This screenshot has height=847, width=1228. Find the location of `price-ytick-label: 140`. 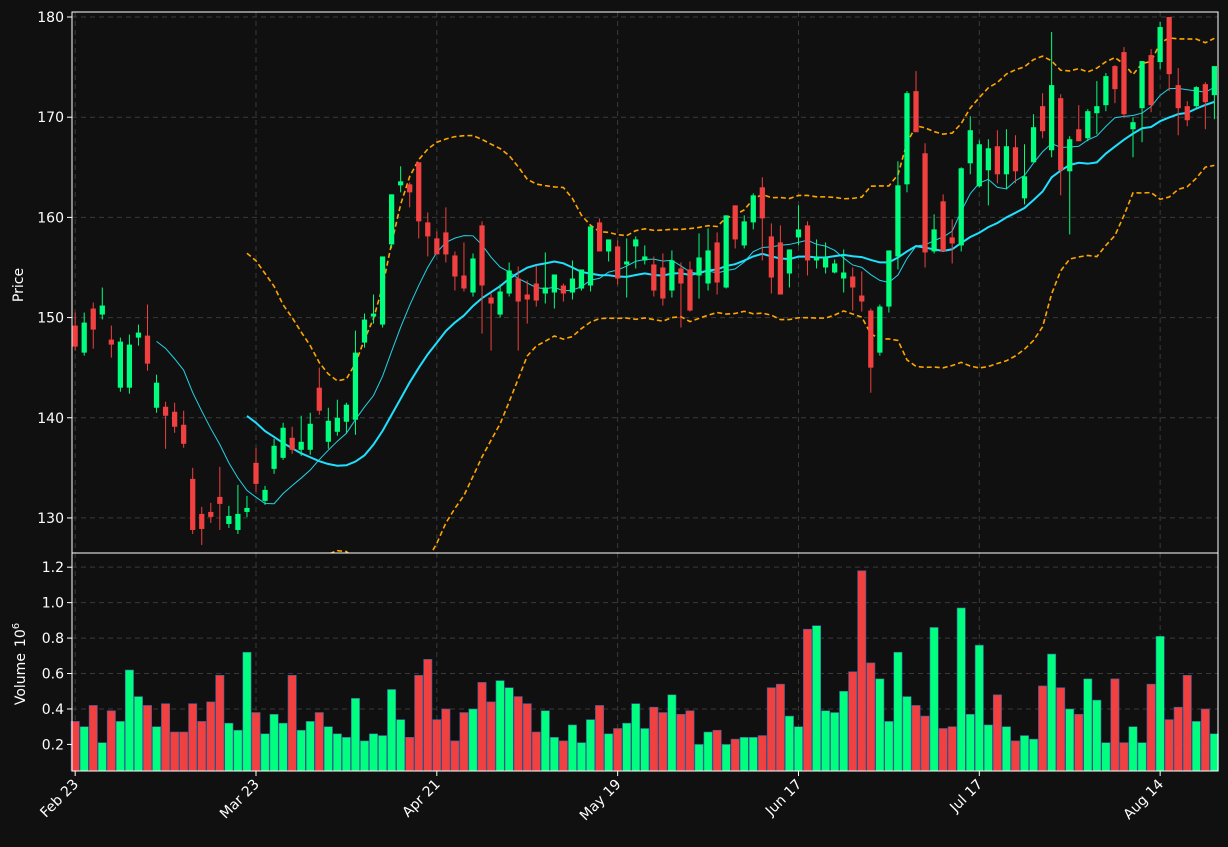

price-ytick-label: 140 is located at coordinates (50, 419).